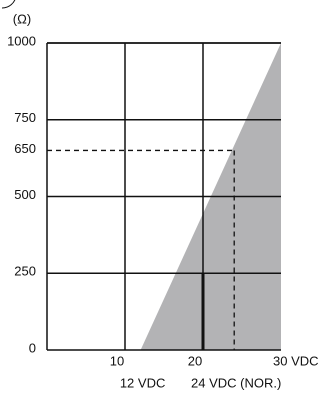  What do you see at coordinates (25, 148) in the screenshot?
I see `y-tick-label: 650` at bounding box center [25, 148].